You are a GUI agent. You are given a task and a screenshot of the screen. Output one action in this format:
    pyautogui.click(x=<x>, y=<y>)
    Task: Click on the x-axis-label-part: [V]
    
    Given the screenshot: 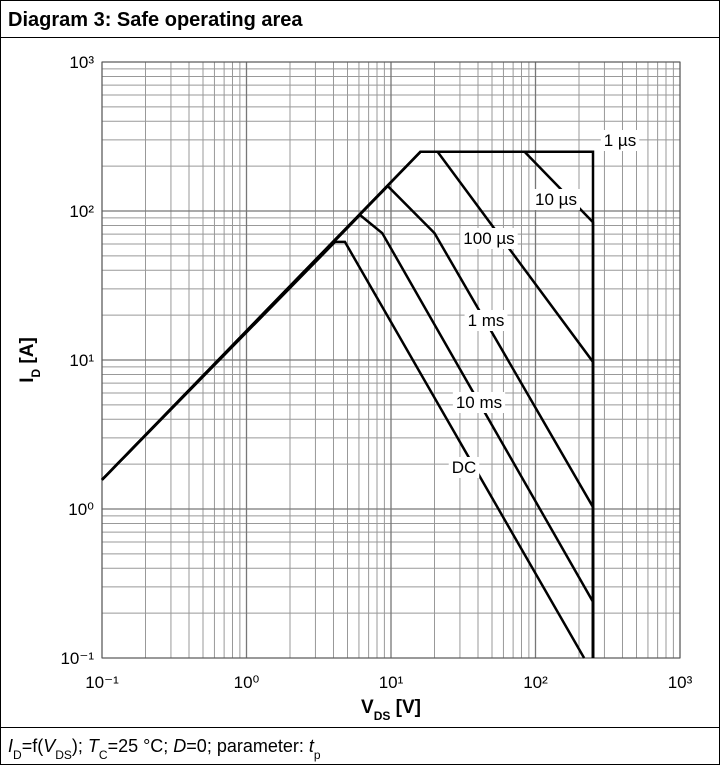 What is the action you would take?
    pyautogui.click(x=405, y=707)
    